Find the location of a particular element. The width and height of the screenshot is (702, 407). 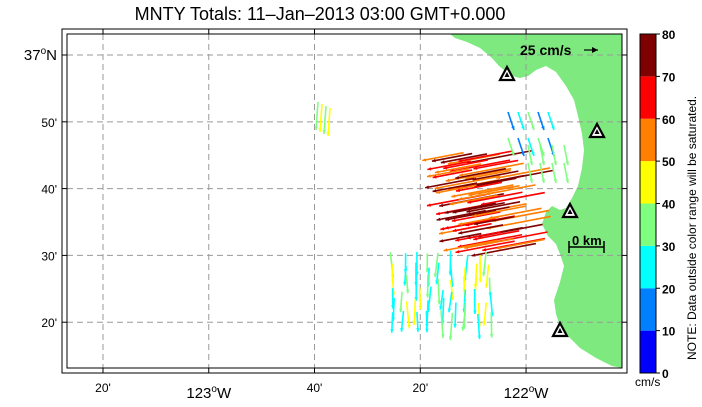

colorbar-tick-label: 70 is located at coordinates (669, 77).